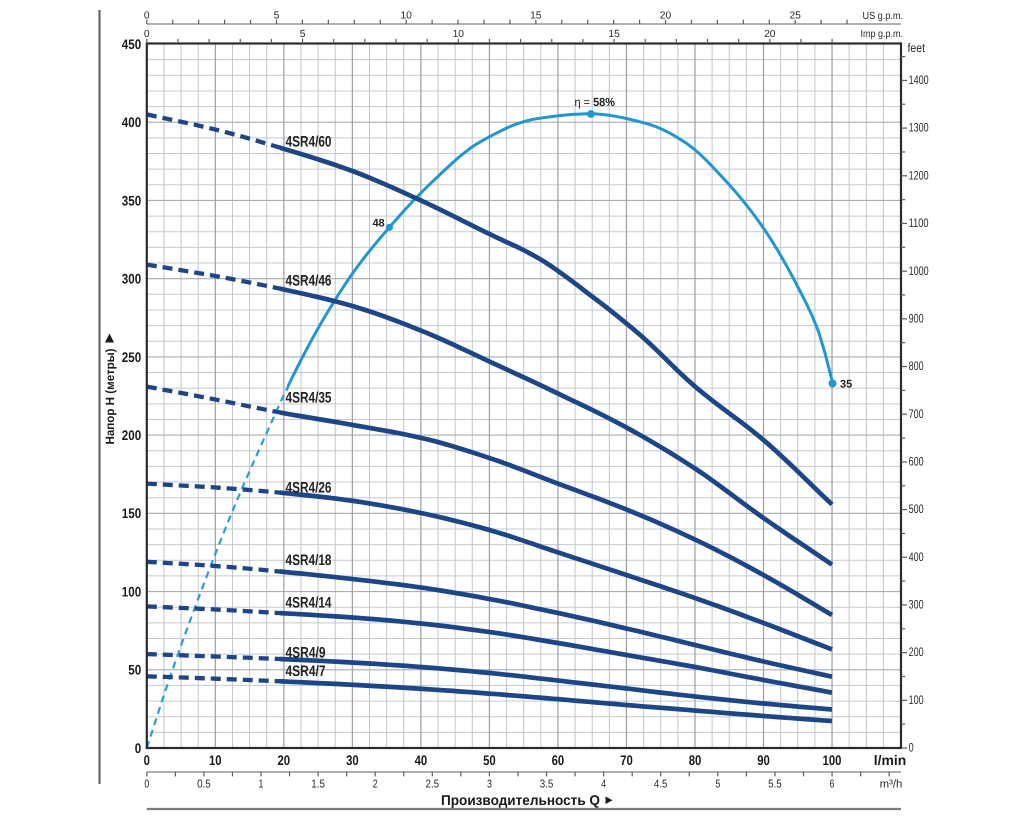  I want to click on svg-text: 4SR4/46, so click(309, 281).